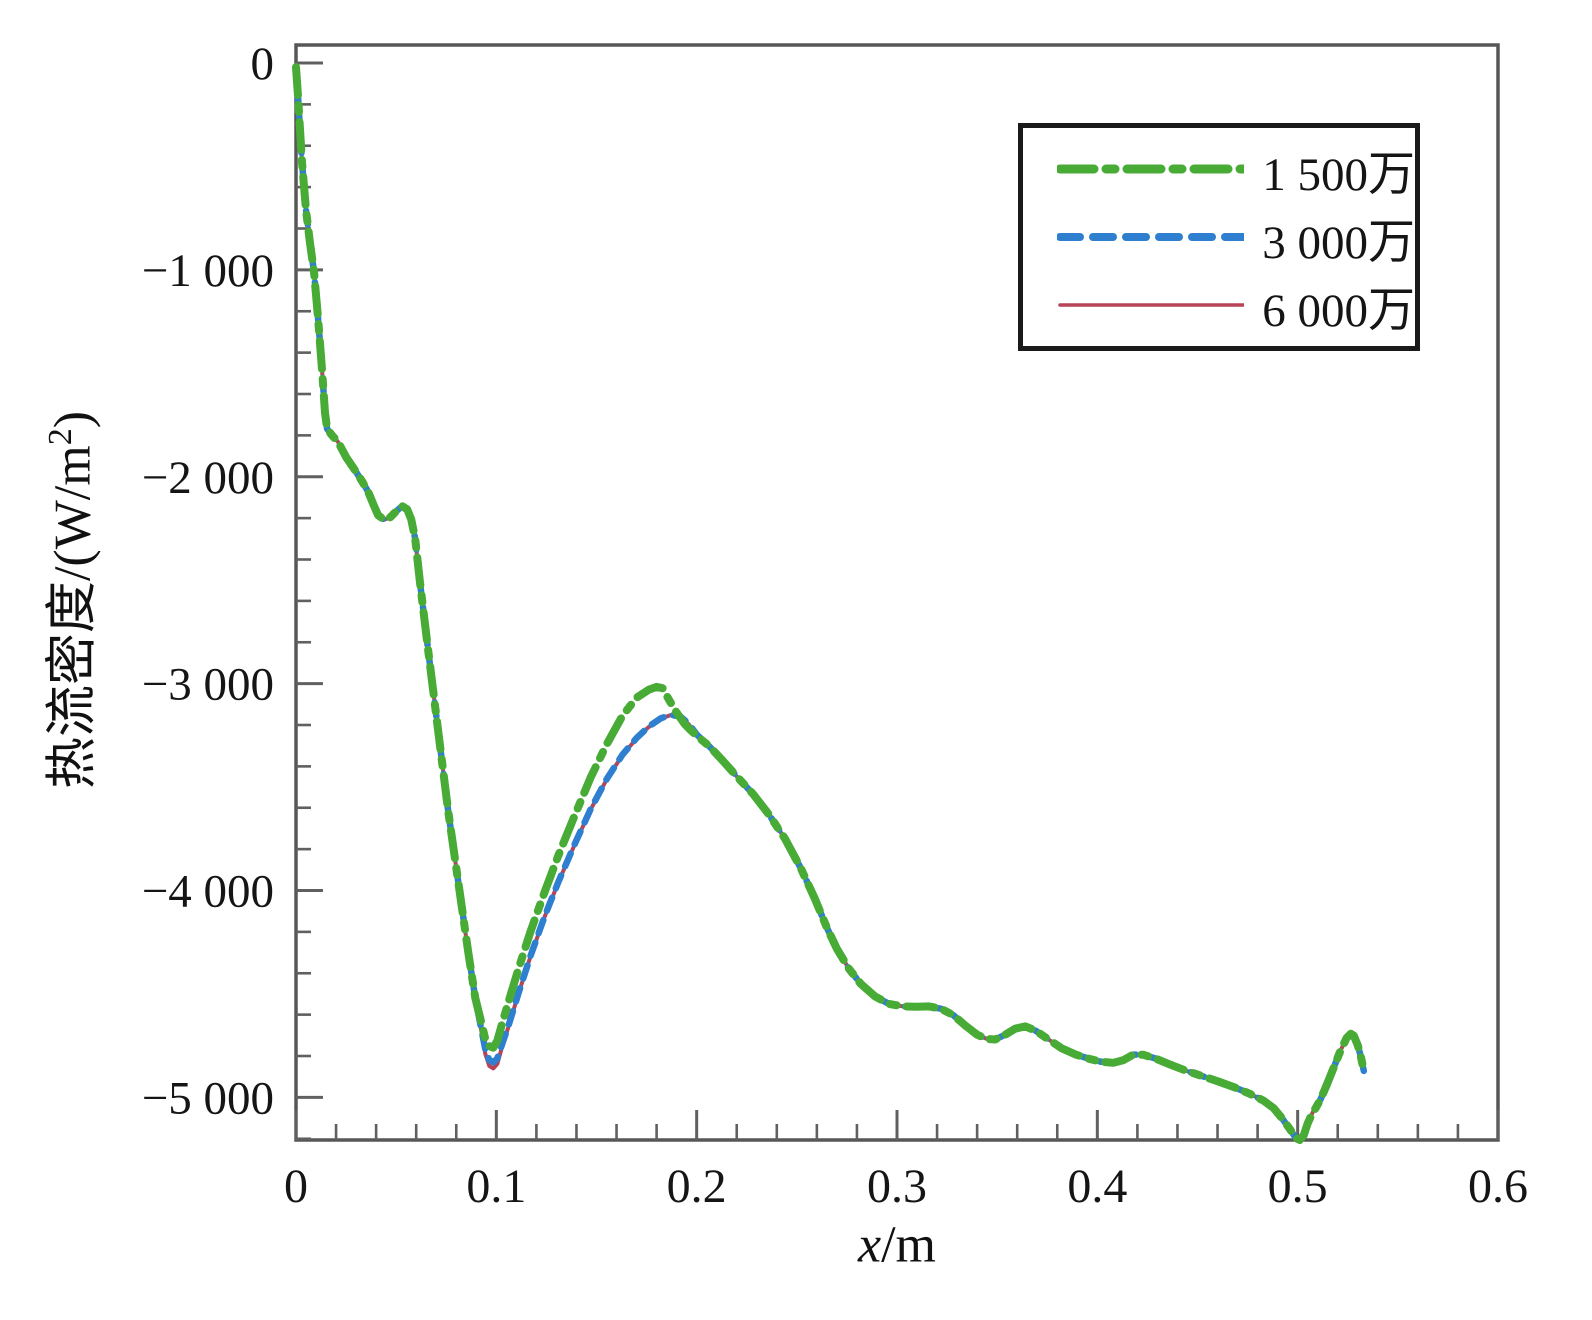  I want to click on y-axis-title: 热流密度/(W/m2), so click(67, 600).